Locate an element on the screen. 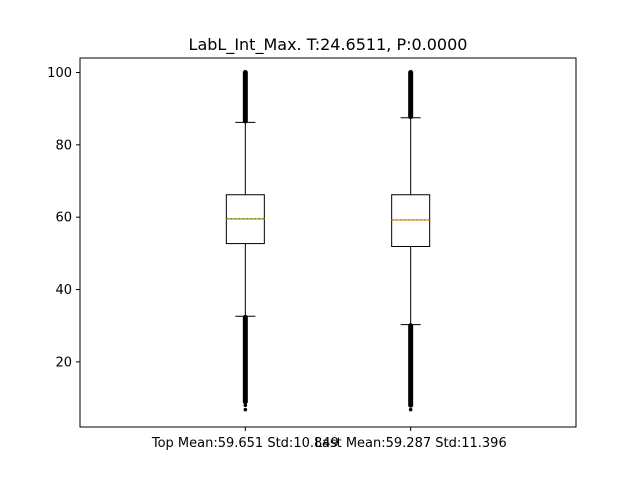 This screenshot has width=640, height=480. x-tick-label: Last Mean:59.287 Std:11.396 is located at coordinates (411, 443).